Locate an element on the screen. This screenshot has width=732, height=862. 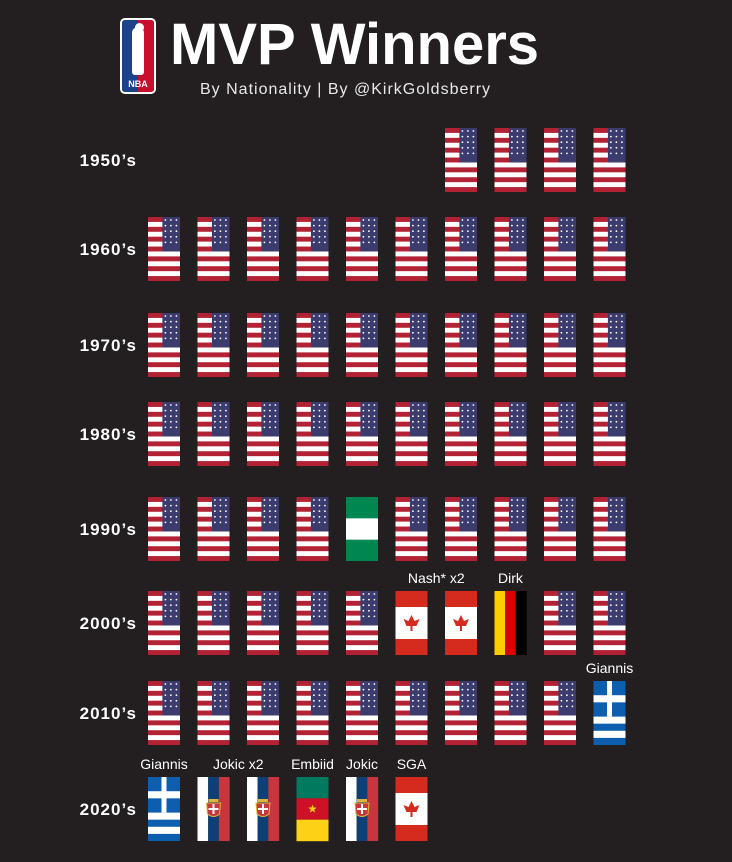
decade-label: 2010’s is located at coordinates (108, 713).